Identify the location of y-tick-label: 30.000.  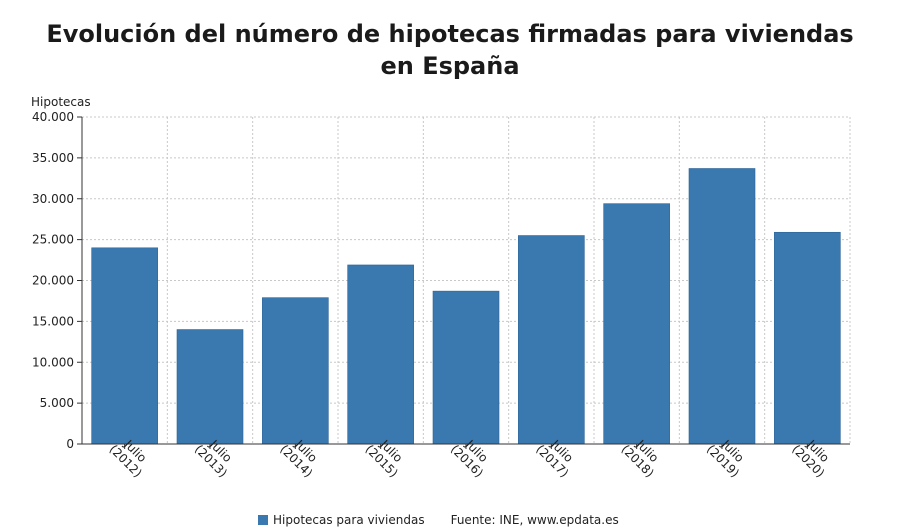
(53, 199).